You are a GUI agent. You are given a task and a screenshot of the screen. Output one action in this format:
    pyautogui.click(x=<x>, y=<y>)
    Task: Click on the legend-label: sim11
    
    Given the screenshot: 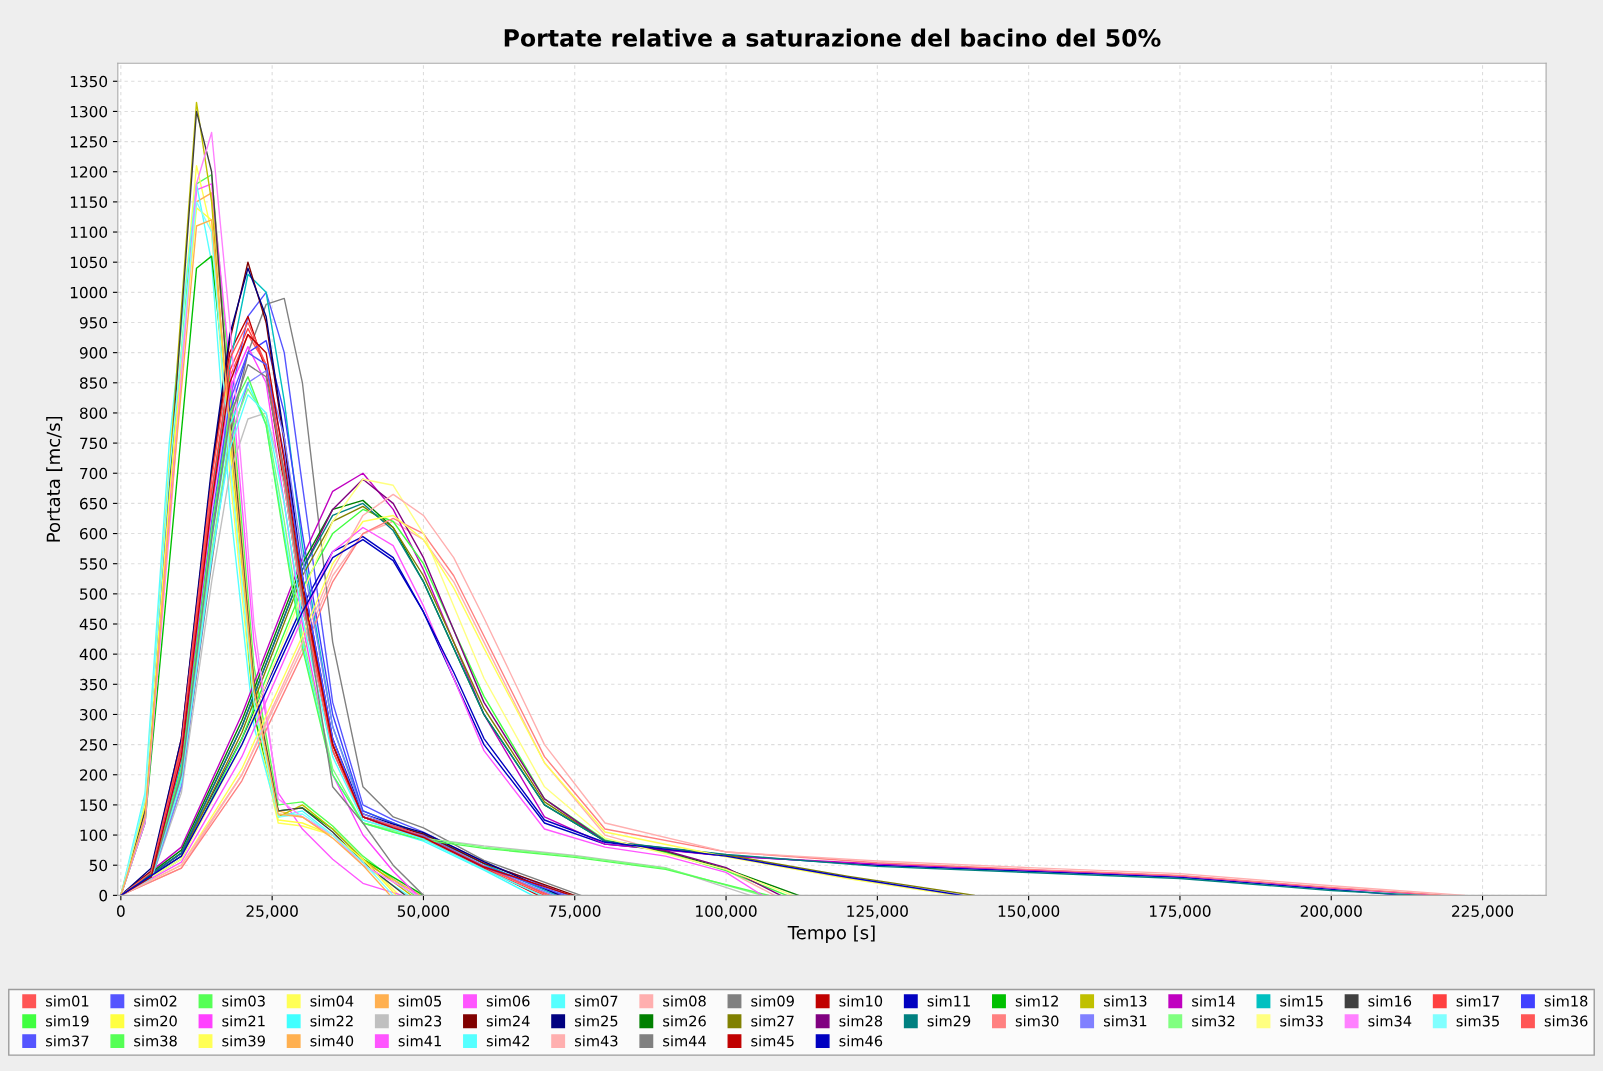 What is the action you would take?
    pyautogui.click(x=948, y=1001)
    